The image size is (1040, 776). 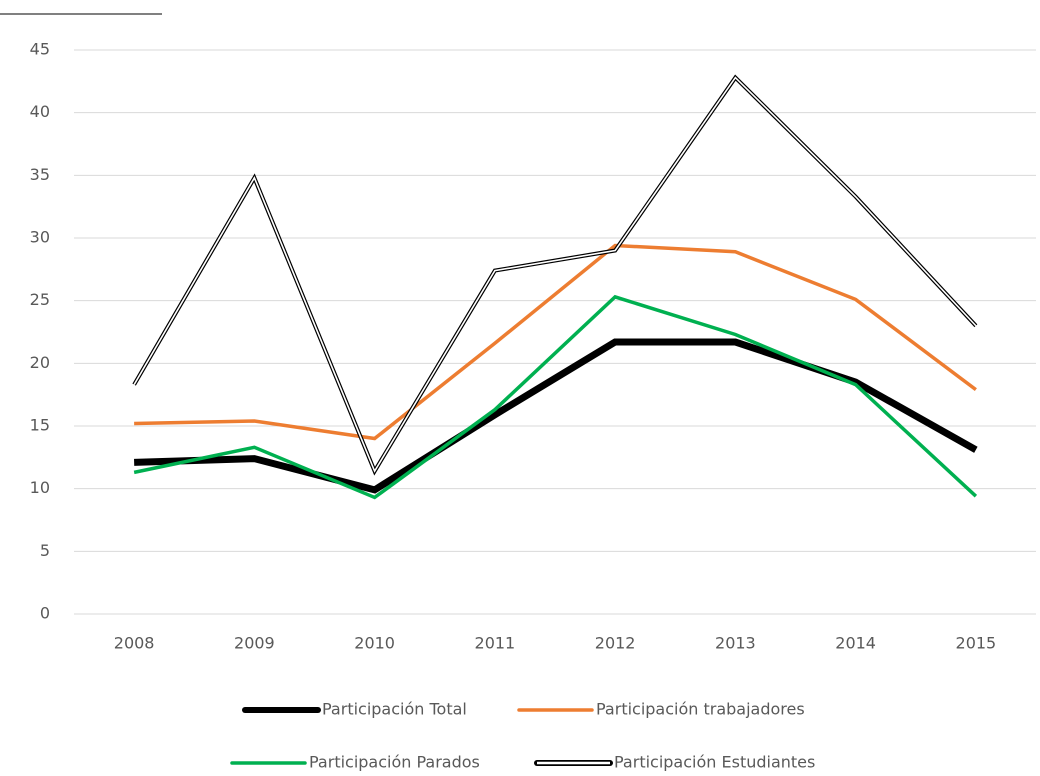 I want to click on y-tick-label: 10, so click(x=40, y=487).